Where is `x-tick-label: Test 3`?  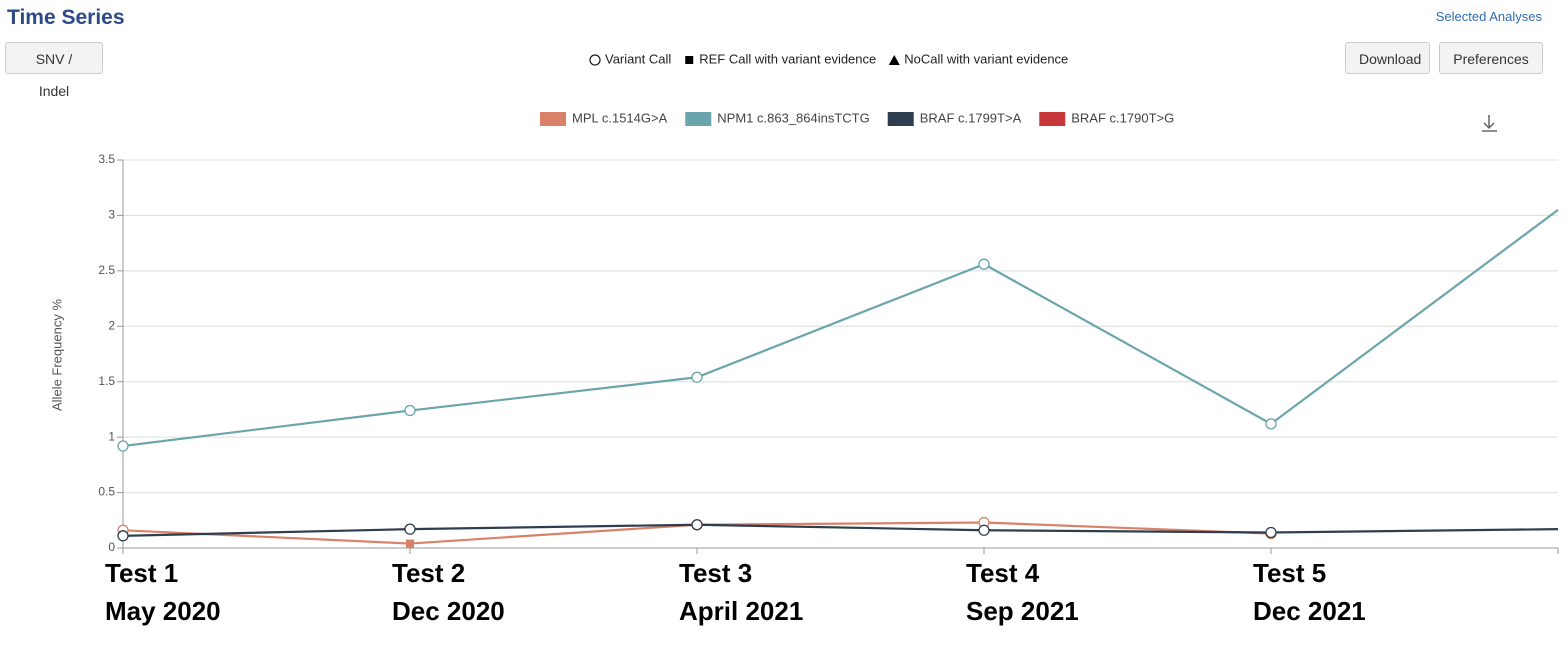 x-tick-label: Test 3 is located at coordinates (715, 573).